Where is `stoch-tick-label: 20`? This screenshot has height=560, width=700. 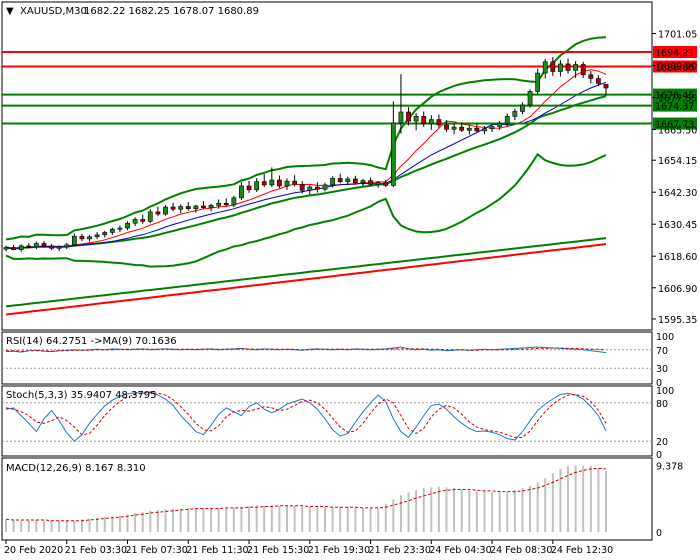
stoch-tick-label: 20 is located at coordinates (662, 442).